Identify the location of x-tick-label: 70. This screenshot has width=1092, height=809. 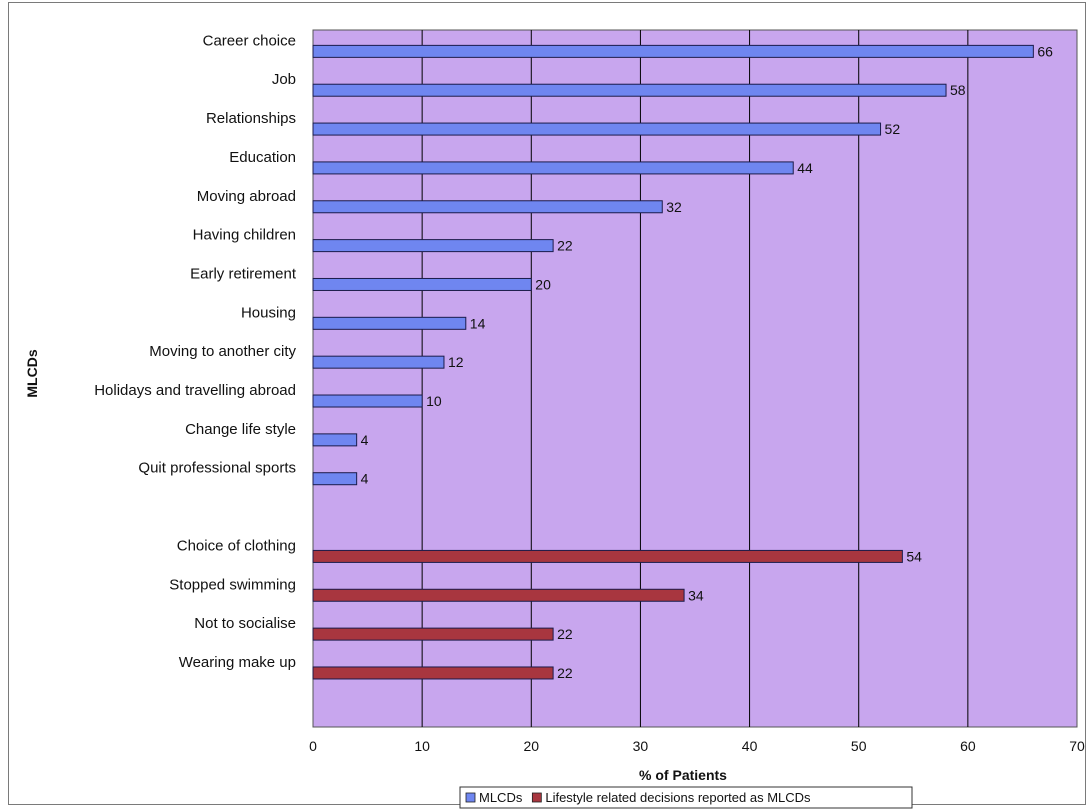
(1077, 746).